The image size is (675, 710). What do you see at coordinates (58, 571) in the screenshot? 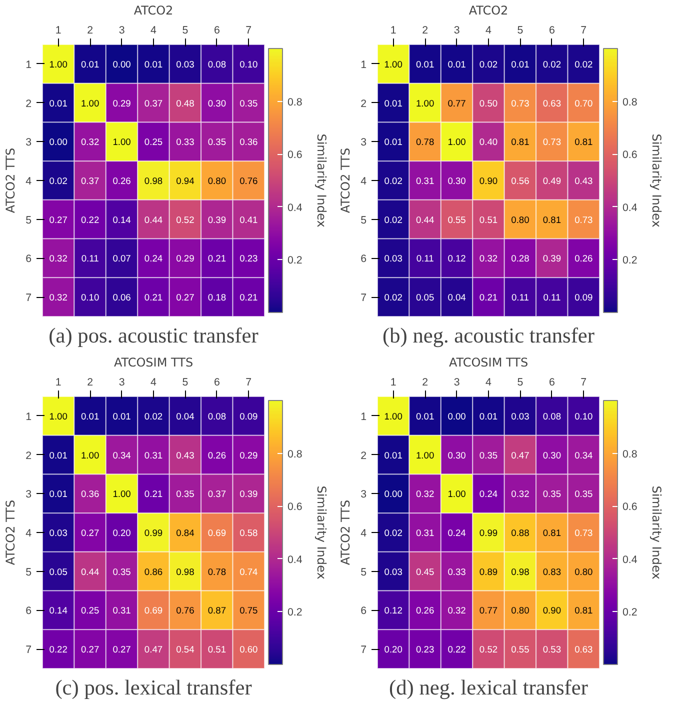
I see `data-label: 0.05` at bounding box center [58, 571].